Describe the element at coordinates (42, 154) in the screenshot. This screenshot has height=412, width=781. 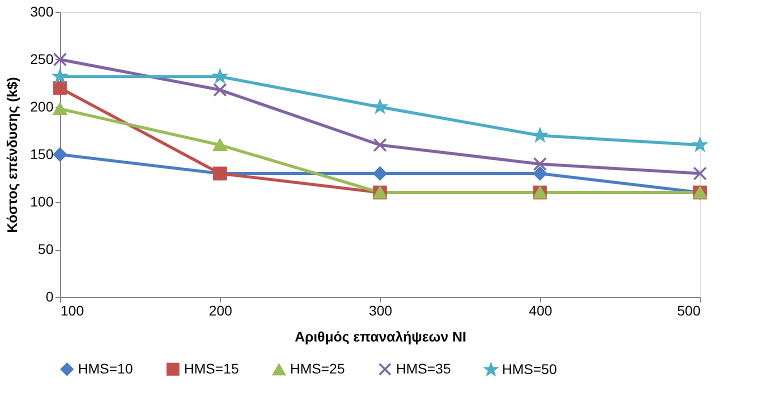
I see `y-tick-label: 150` at that location.